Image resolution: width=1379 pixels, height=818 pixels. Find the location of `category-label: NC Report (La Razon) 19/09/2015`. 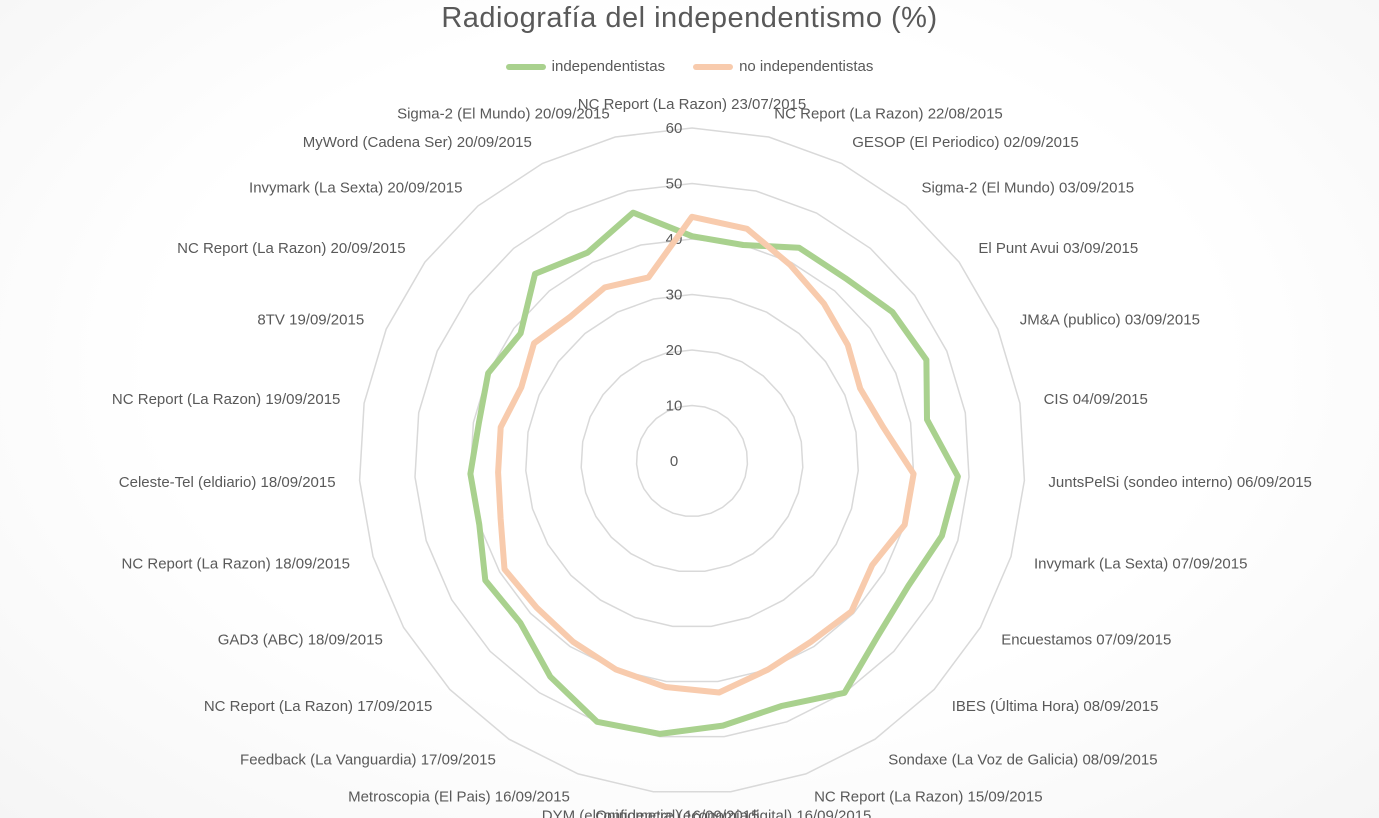

category-label: NC Report (La Razon) 19/09/2015 is located at coordinates (226, 399).